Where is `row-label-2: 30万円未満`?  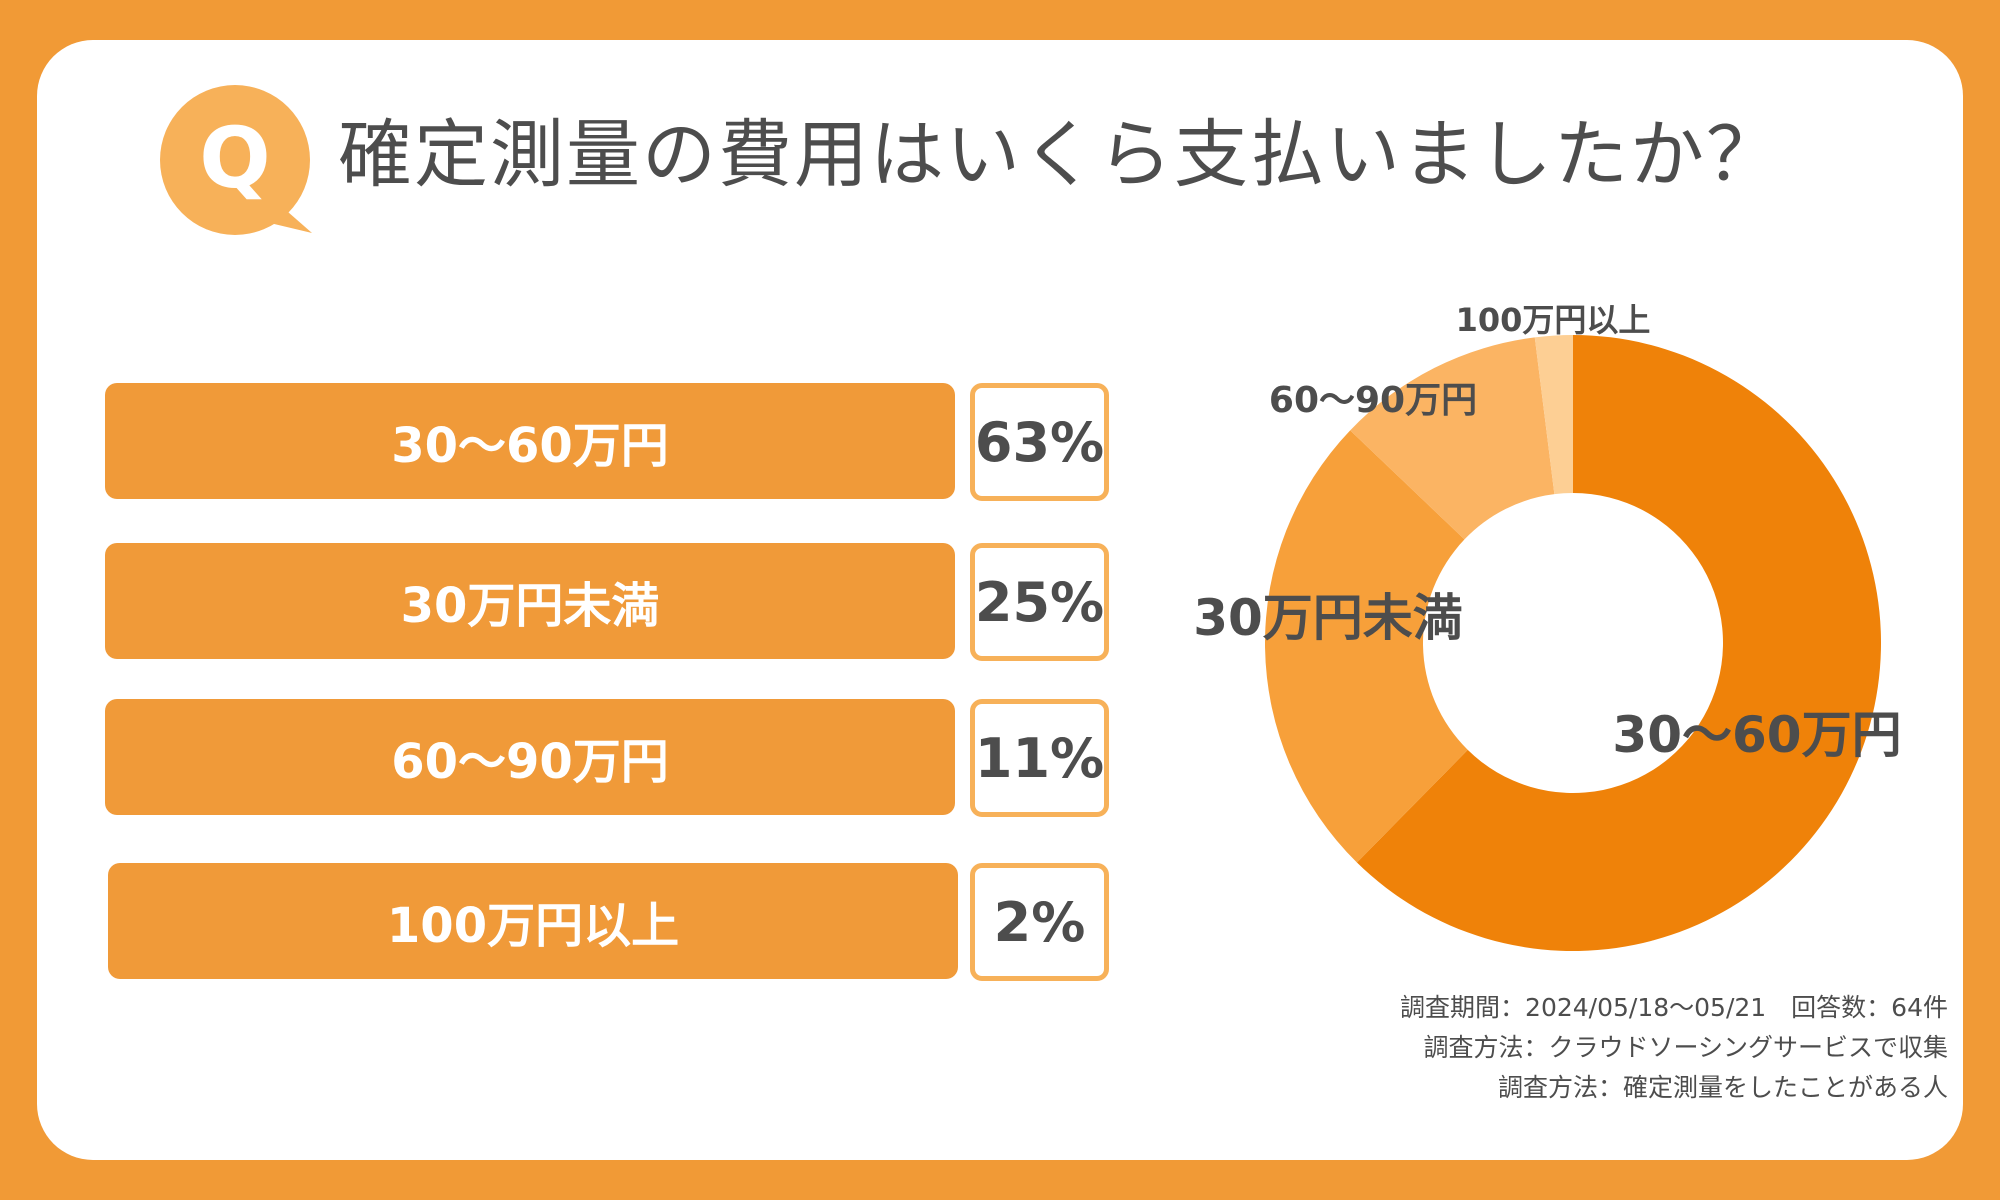
row-label-2: 30万円未満 is located at coordinates (530, 601).